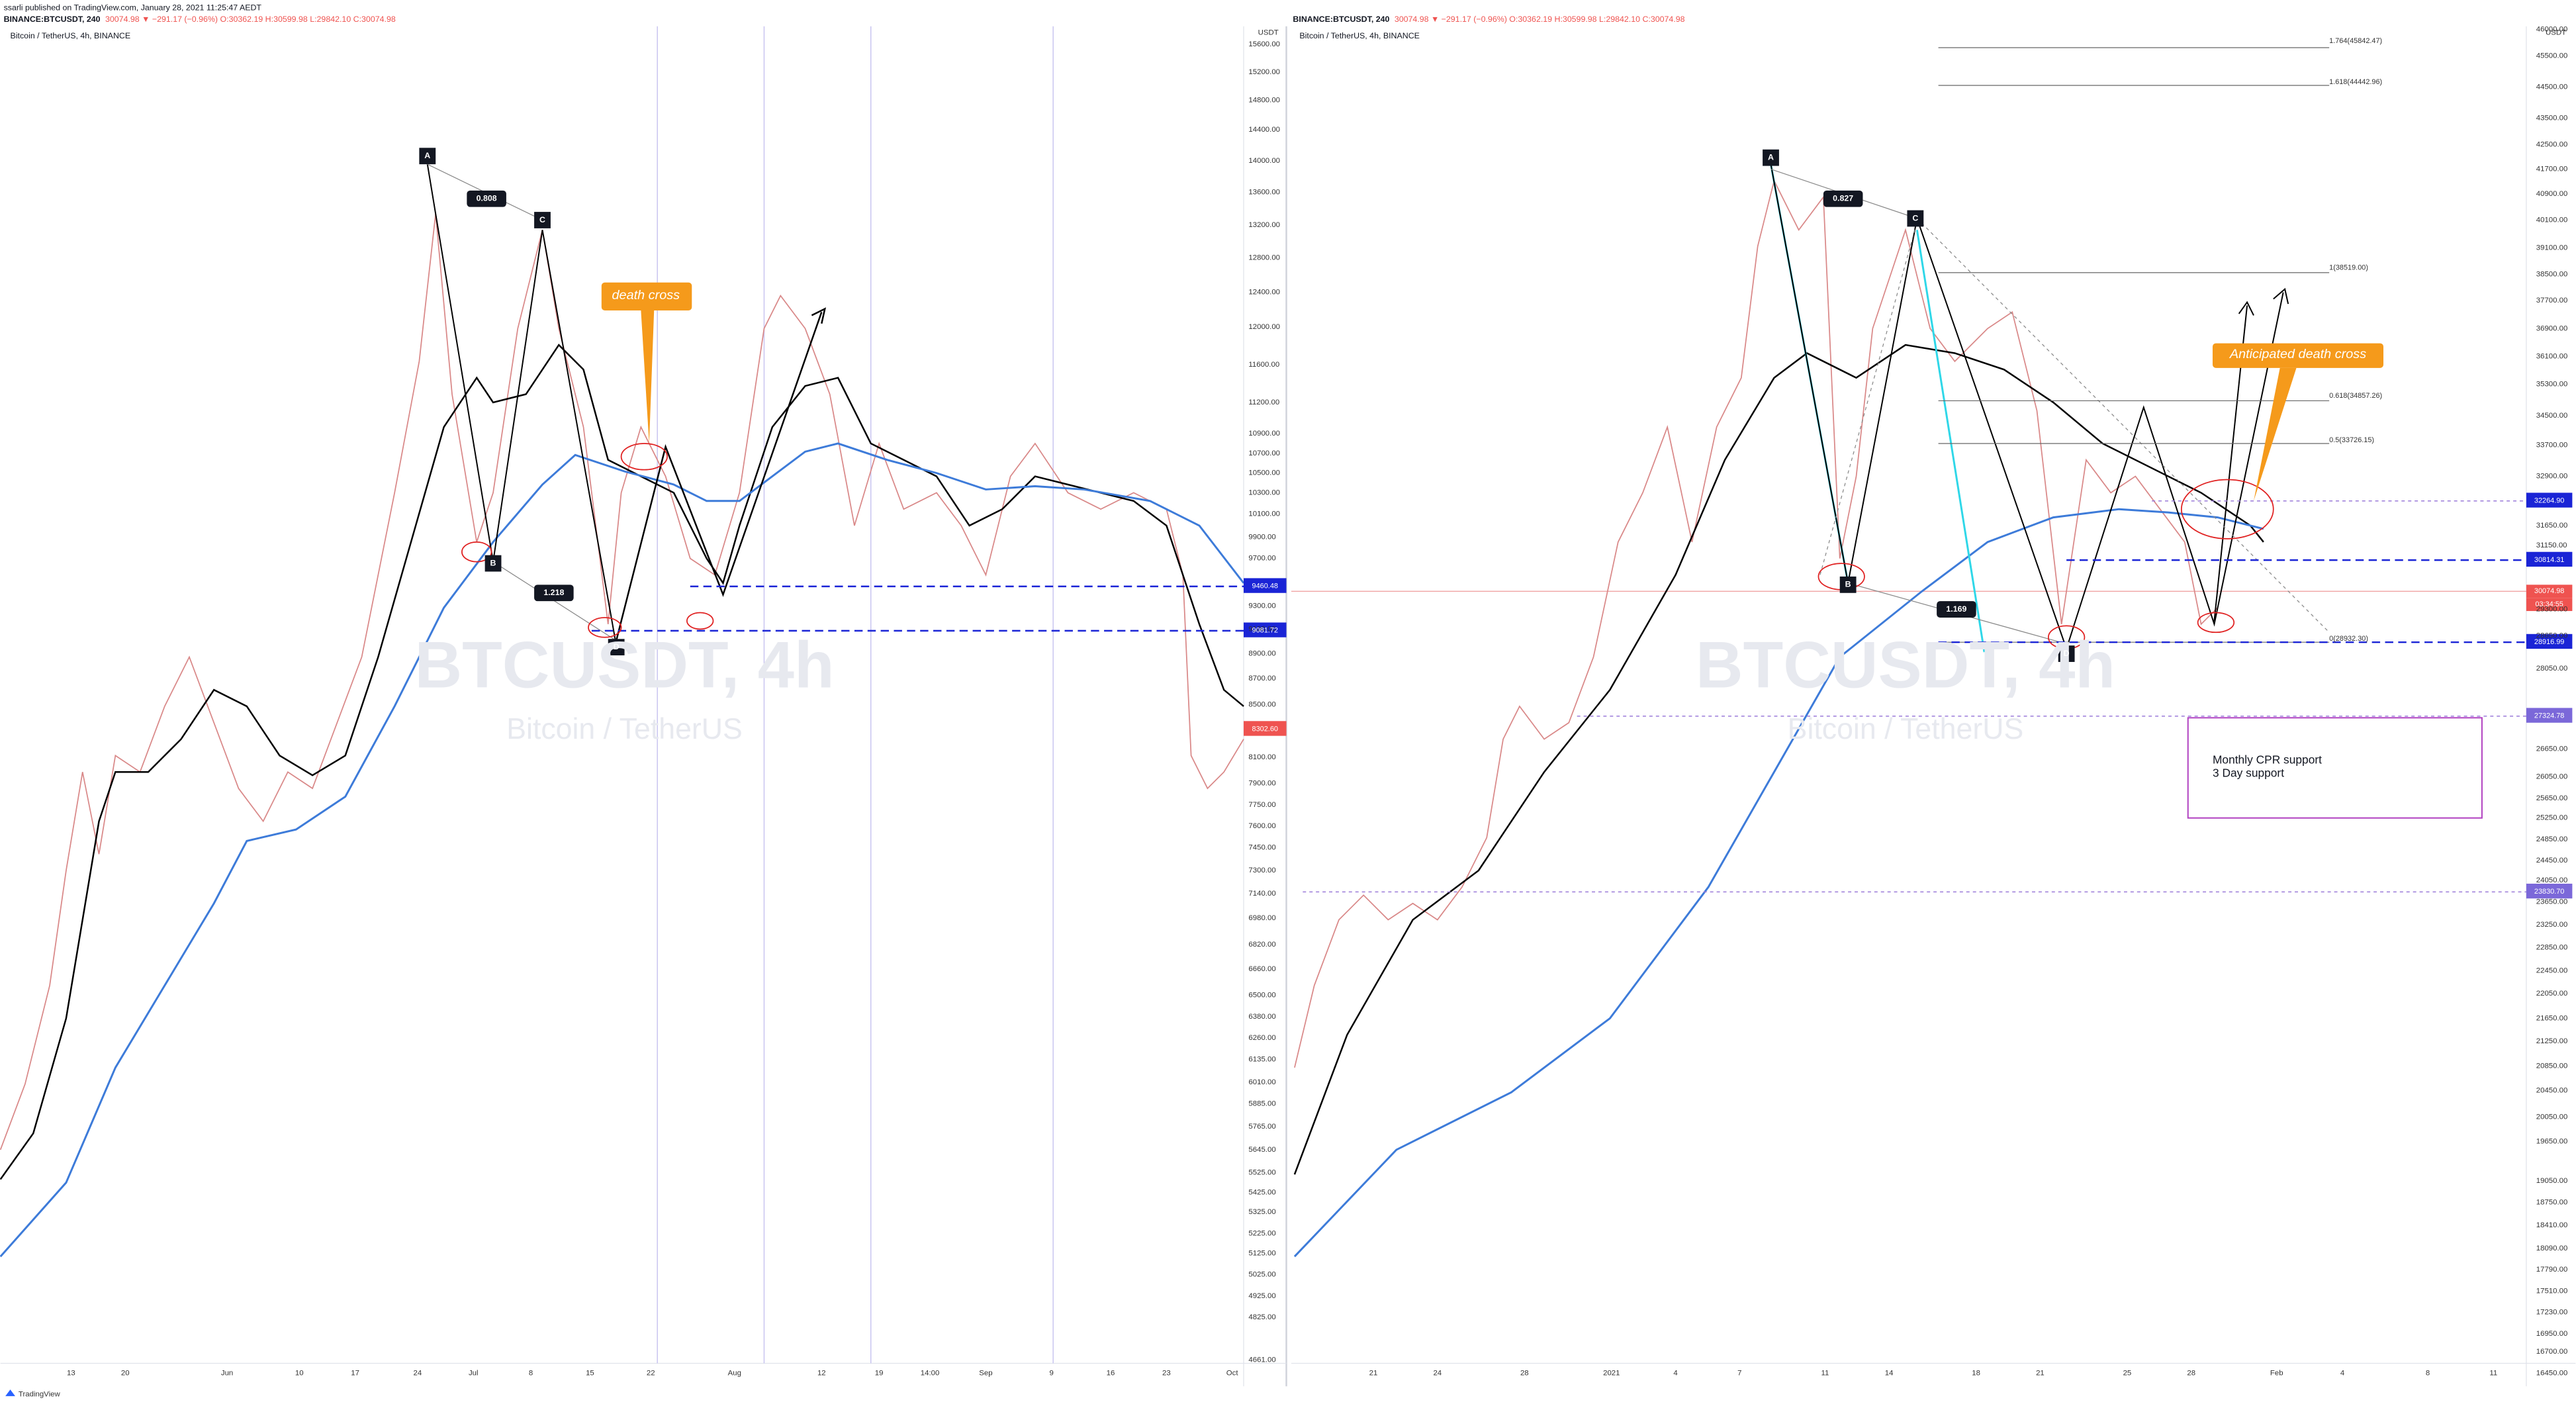 This screenshot has width=2576, height=1406. I want to click on y-axis-label: 46000.00, so click(2552, 30).